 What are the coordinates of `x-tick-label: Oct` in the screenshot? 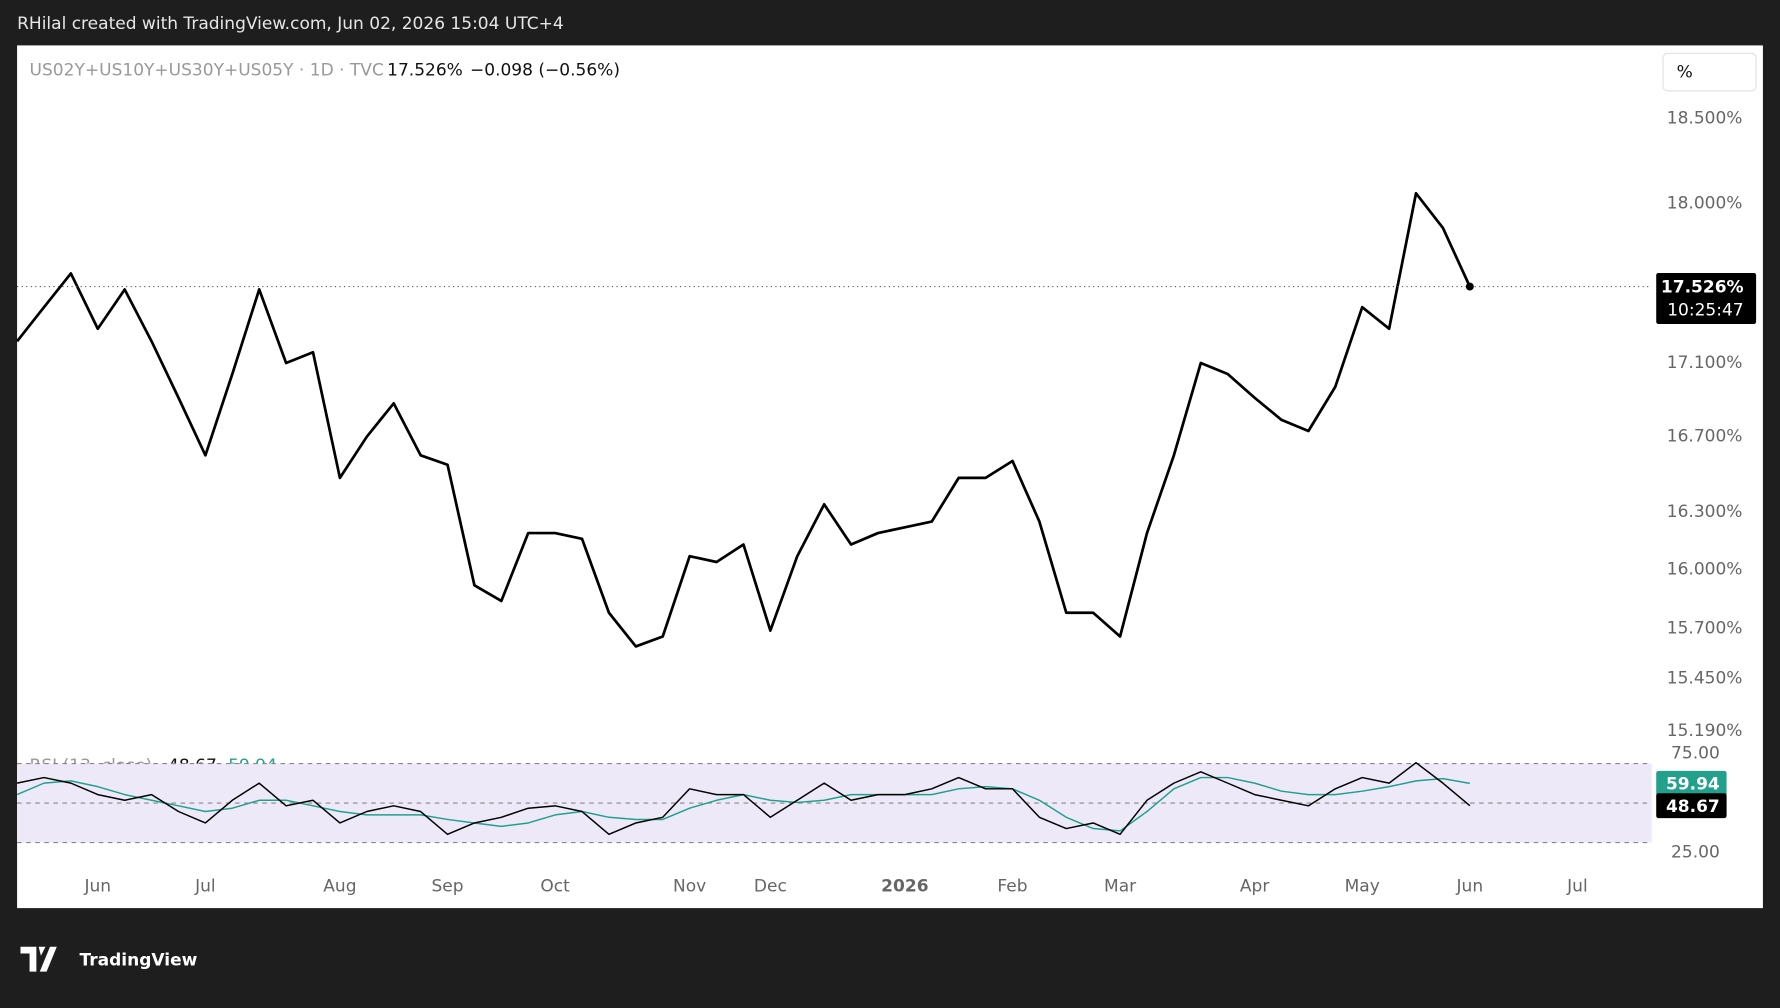 It's located at (555, 887).